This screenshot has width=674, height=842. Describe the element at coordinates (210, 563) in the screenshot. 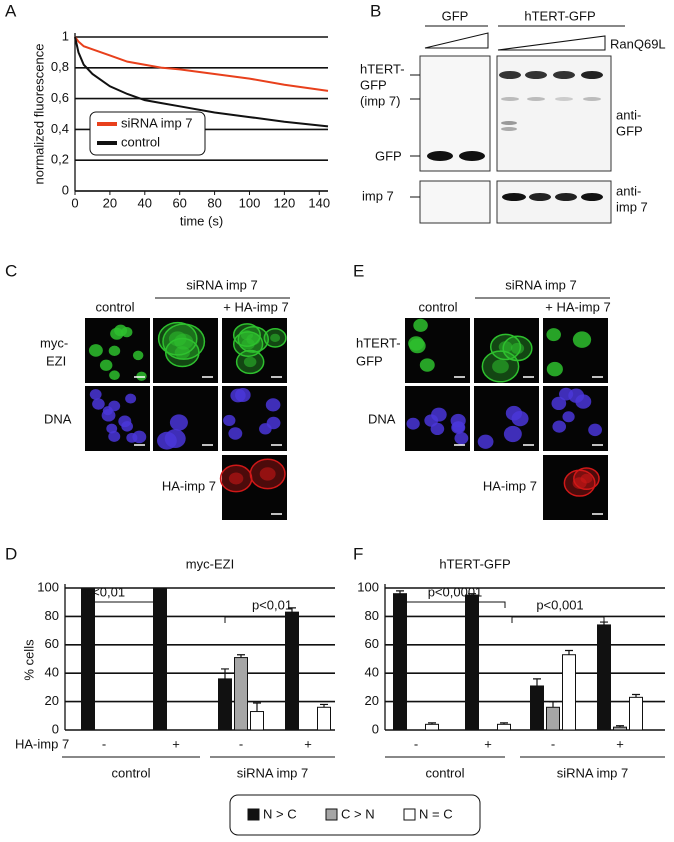

I see `chart-title: myc-EZI` at that location.